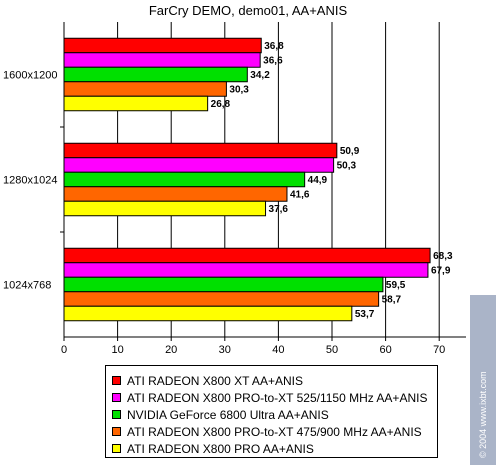  Describe the element at coordinates (220, 448) in the screenshot. I see `legend-label: ATI RADEON X800 PRO AA+ANIS` at that location.